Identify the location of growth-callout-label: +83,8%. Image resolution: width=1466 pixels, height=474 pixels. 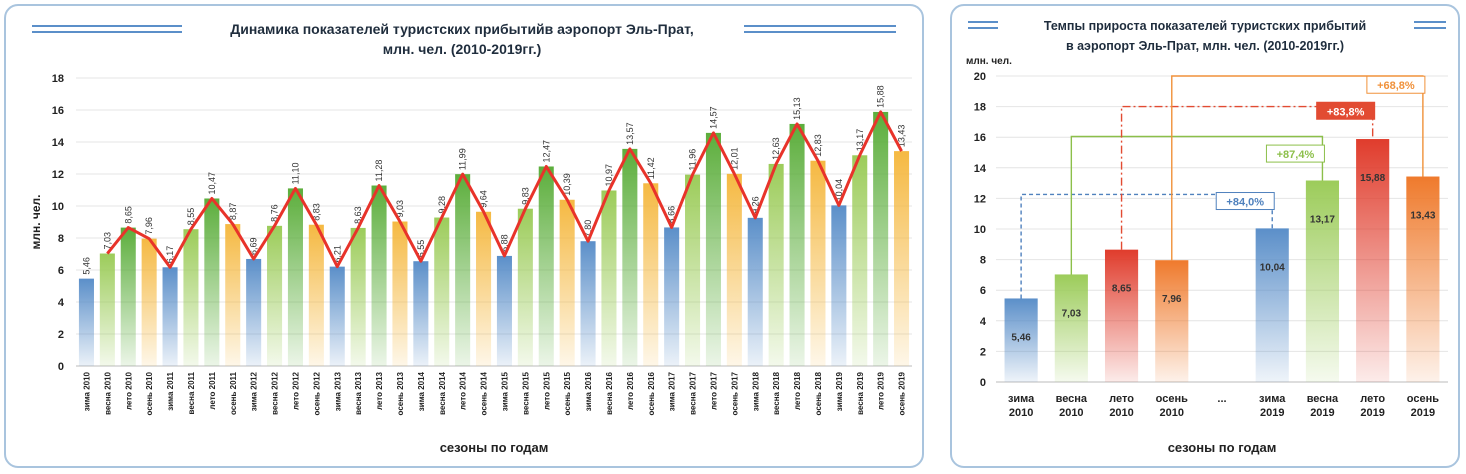
(1346, 112).